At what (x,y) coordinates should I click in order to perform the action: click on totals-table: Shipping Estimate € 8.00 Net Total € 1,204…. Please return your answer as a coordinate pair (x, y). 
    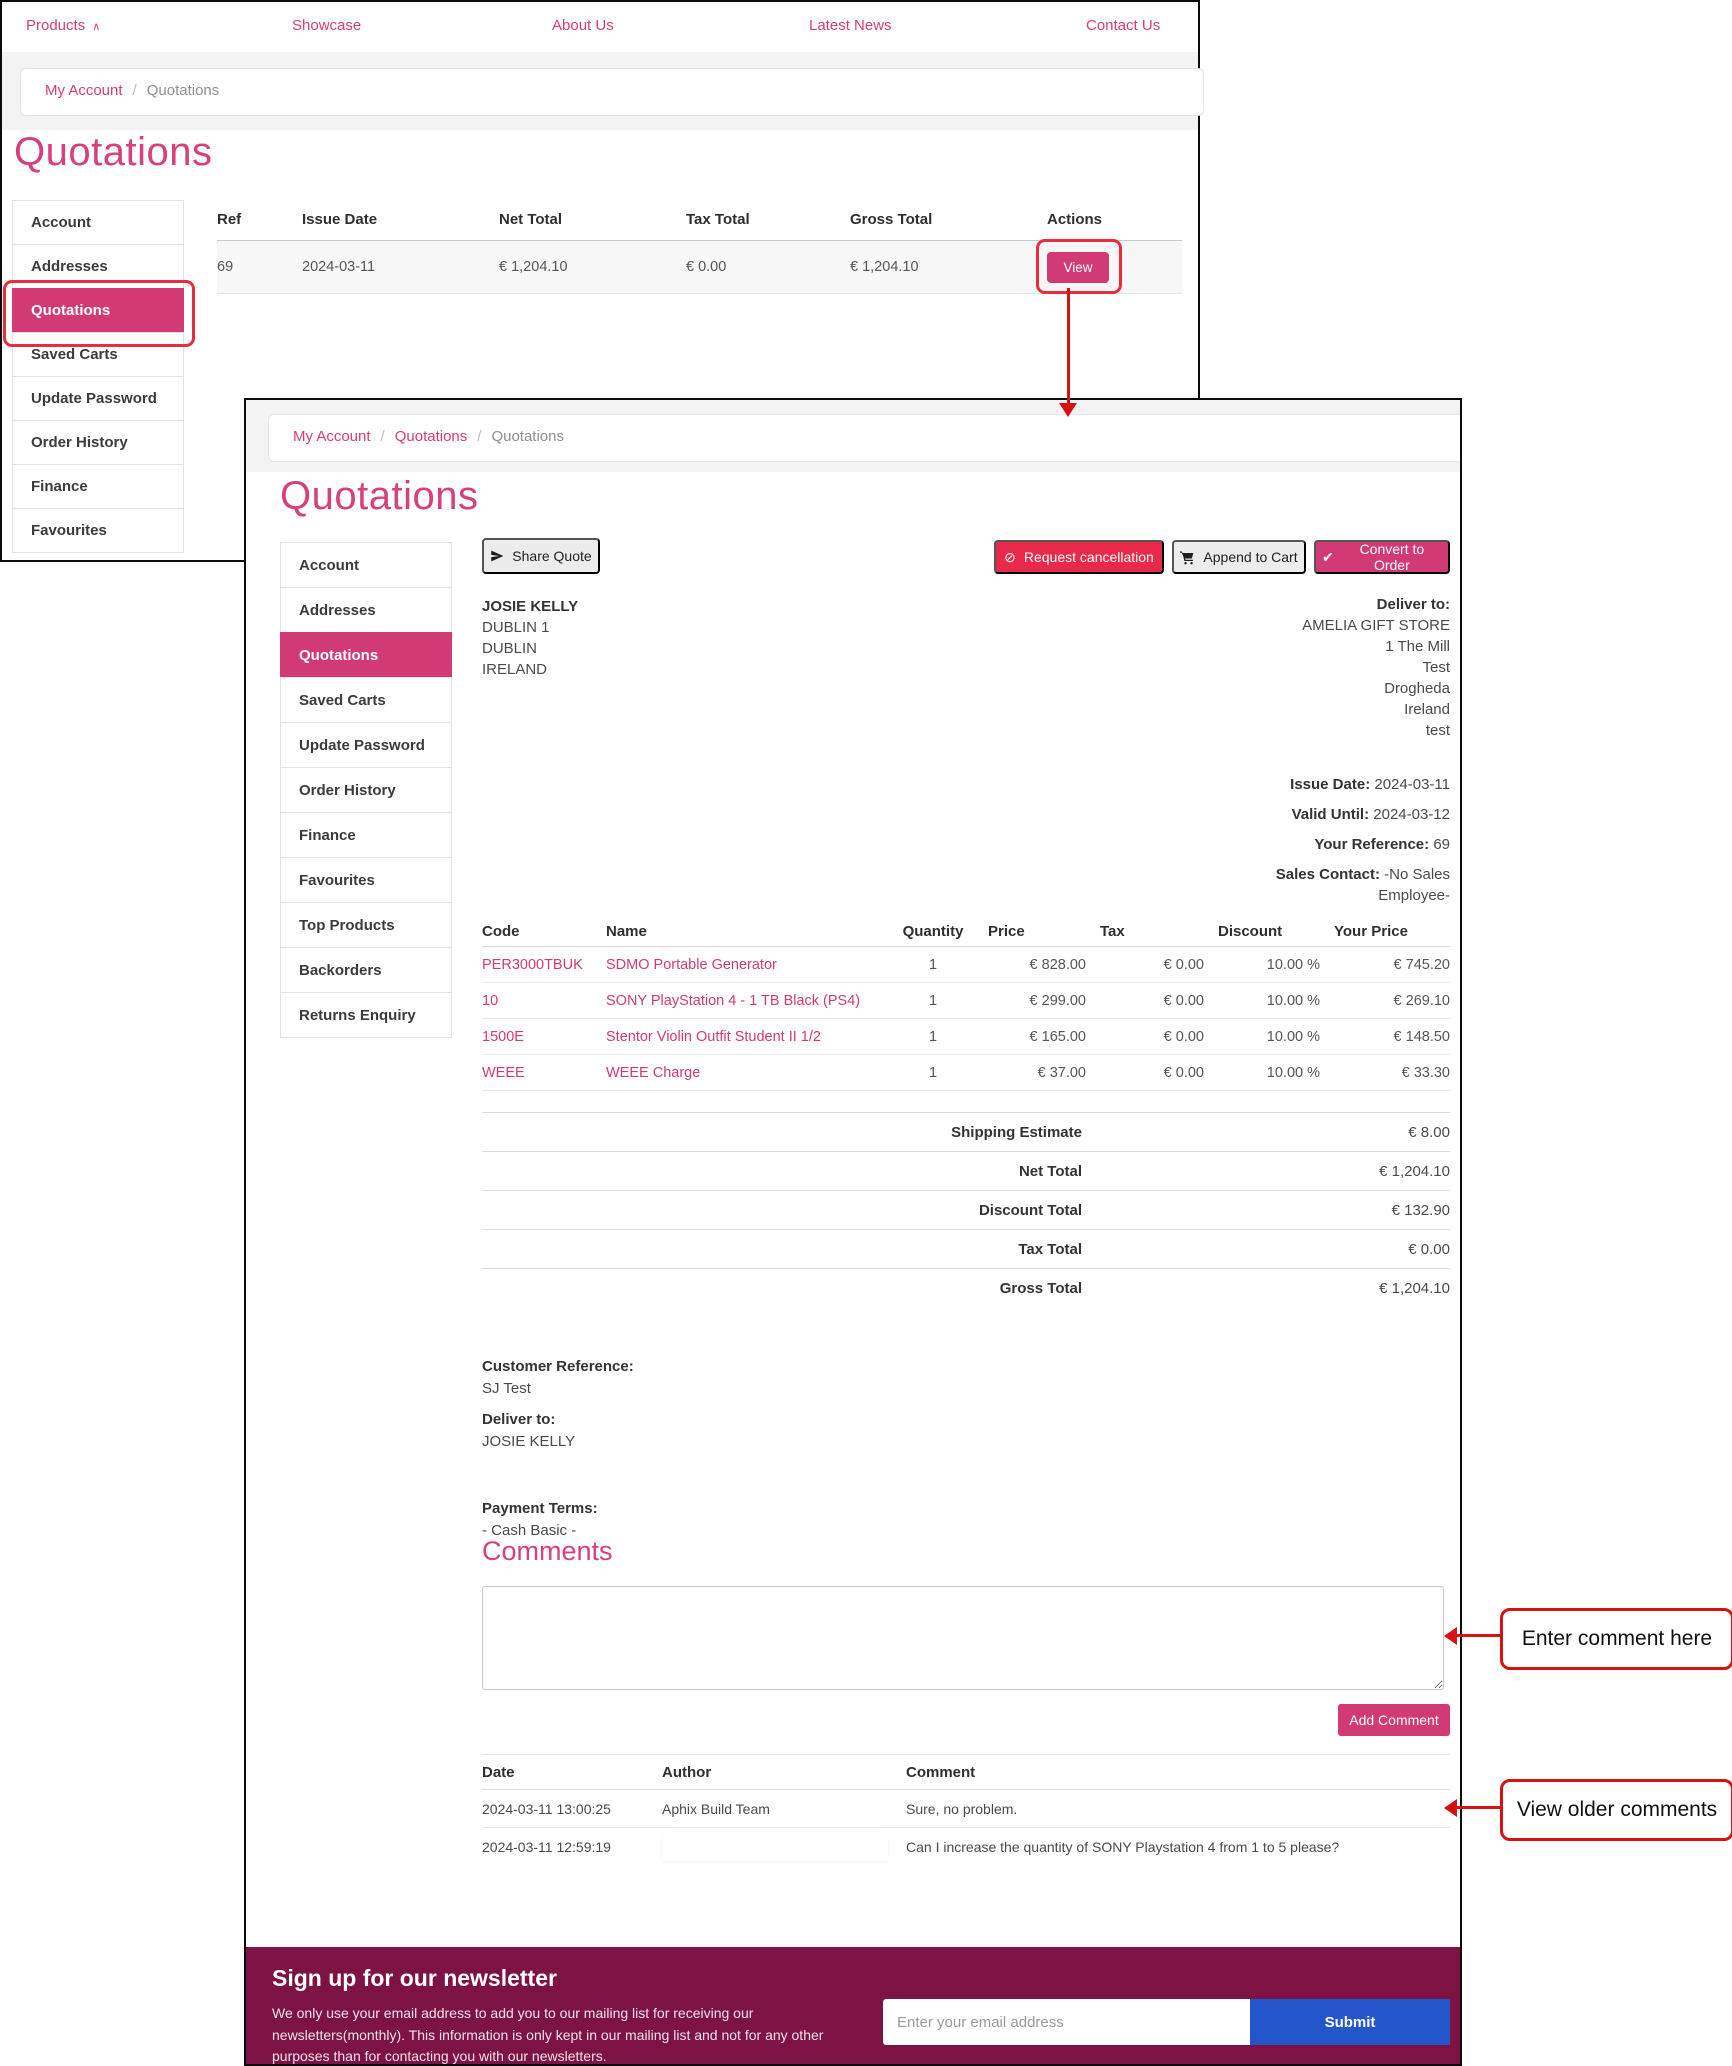
    Looking at the image, I should click on (966, 1209).